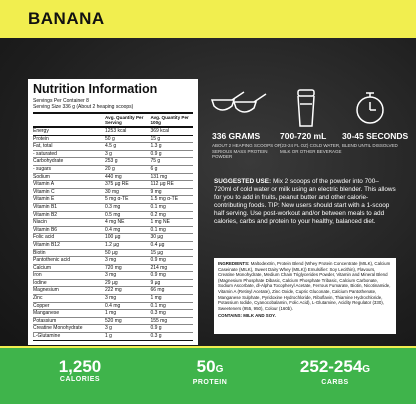 This screenshot has height=404, width=416. What do you see at coordinates (128, 268) in the screenshot?
I see `nutrient-amount: 720 mg` at bounding box center [128, 268].